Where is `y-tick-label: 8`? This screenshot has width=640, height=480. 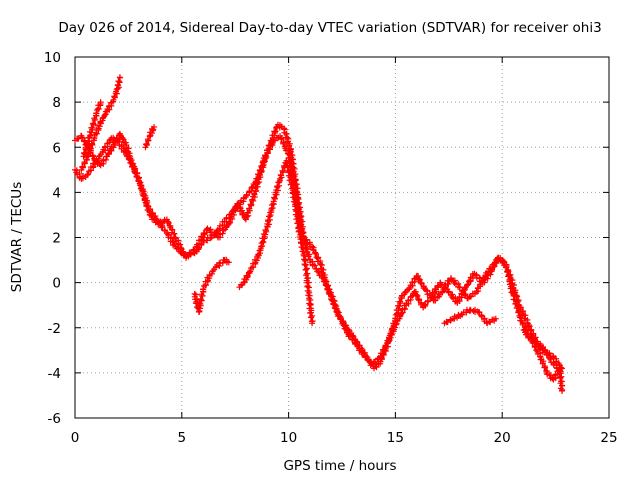
y-tick-label: 8 is located at coordinates (56, 103).